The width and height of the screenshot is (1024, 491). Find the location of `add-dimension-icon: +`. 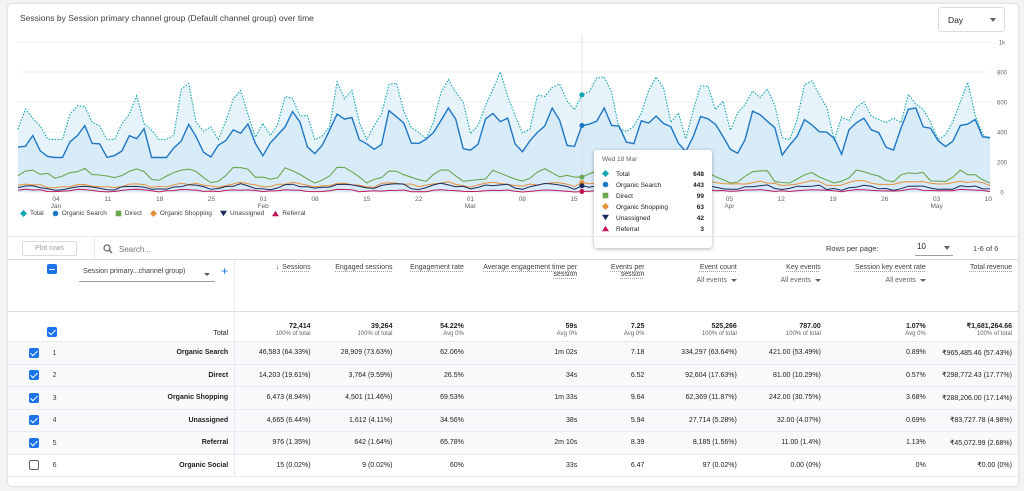

add-dimension-icon: + is located at coordinates (225, 271).